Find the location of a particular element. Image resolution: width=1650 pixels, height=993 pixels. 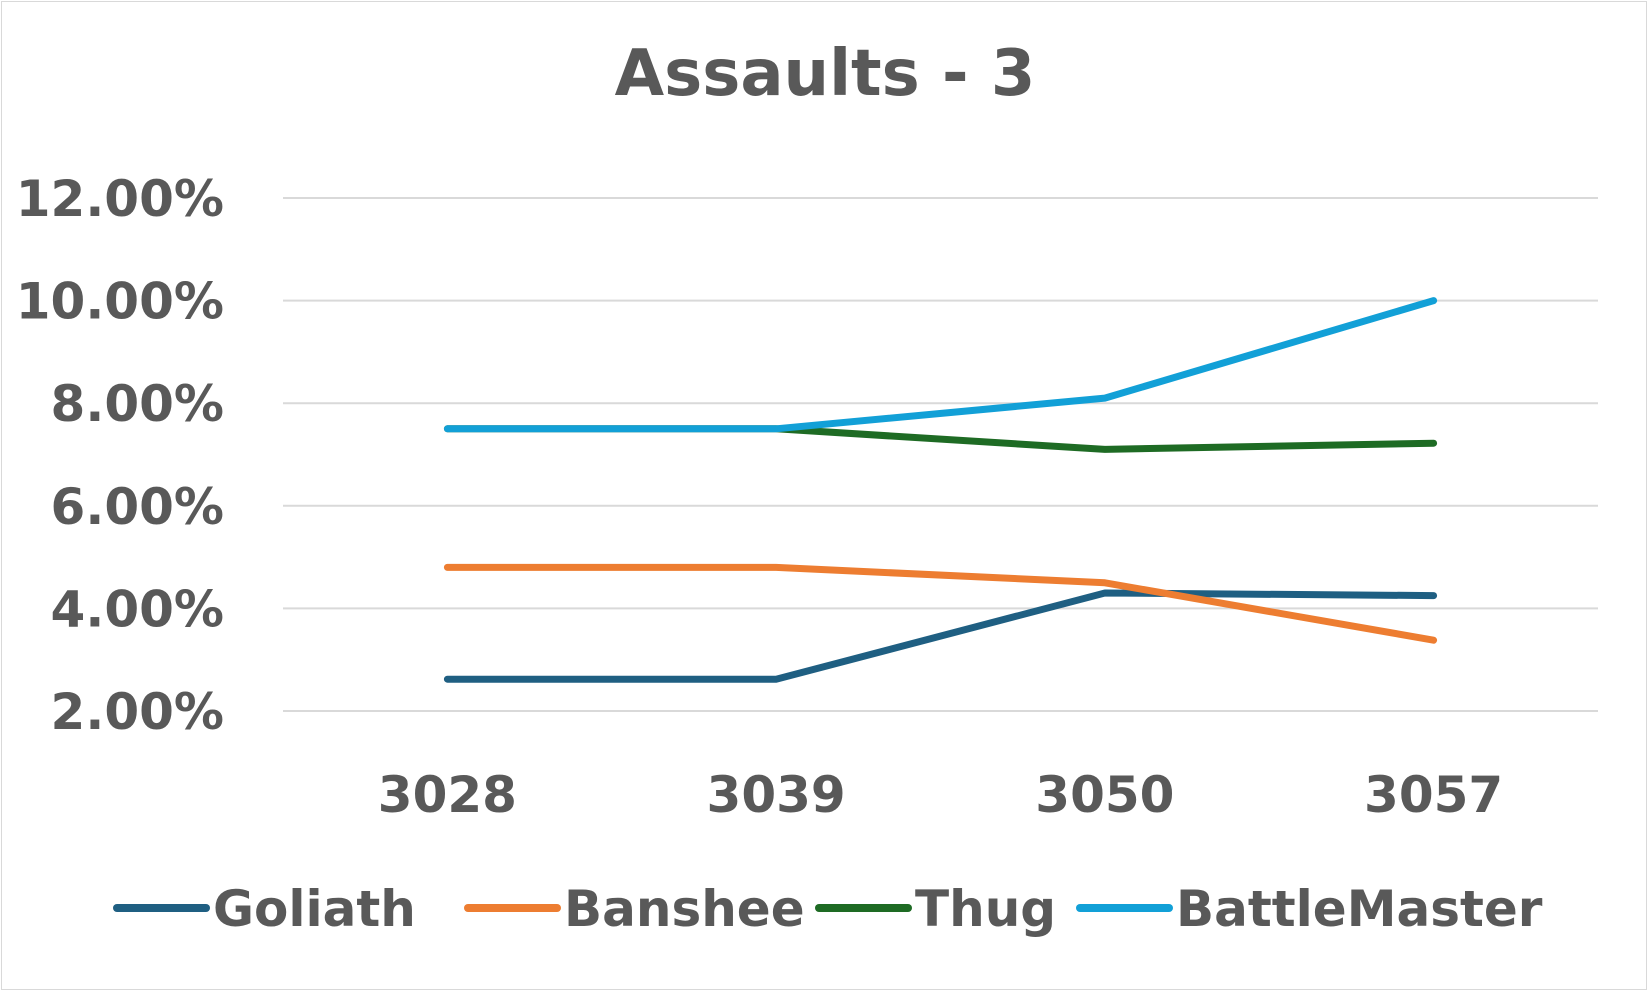

y-tick-label: 2.00% is located at coordinates (137, 712).